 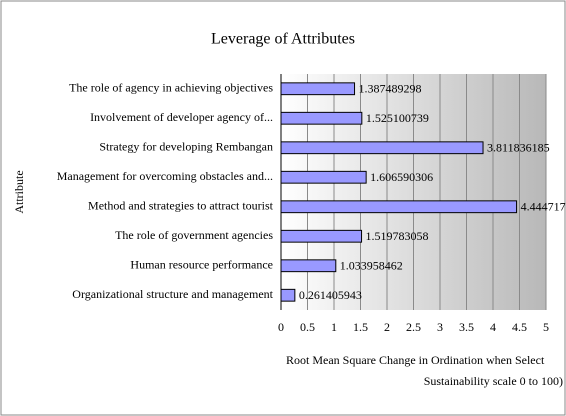 I want to click on y-tick-label: The role of government agencies, so click(x=194, y=235).